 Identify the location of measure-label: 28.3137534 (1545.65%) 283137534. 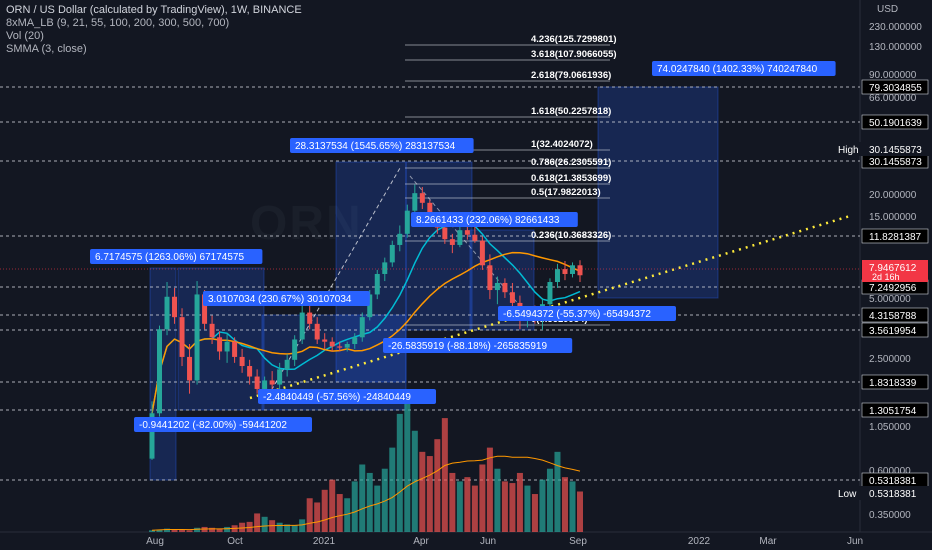
(375, 146).